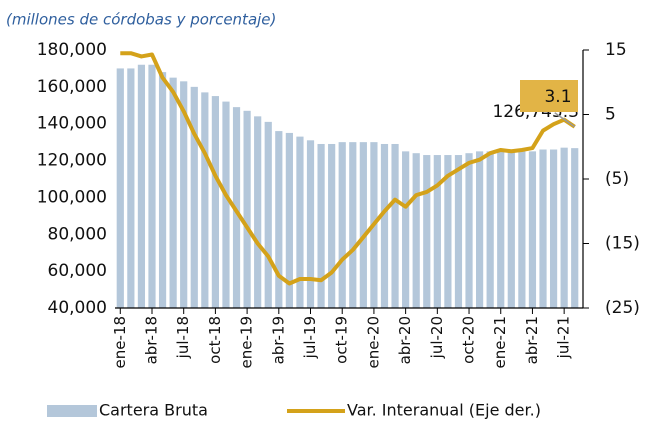 This screenshot has height=426, width=649. I want to click on y2-tick-label: 5, so click(610, 115).